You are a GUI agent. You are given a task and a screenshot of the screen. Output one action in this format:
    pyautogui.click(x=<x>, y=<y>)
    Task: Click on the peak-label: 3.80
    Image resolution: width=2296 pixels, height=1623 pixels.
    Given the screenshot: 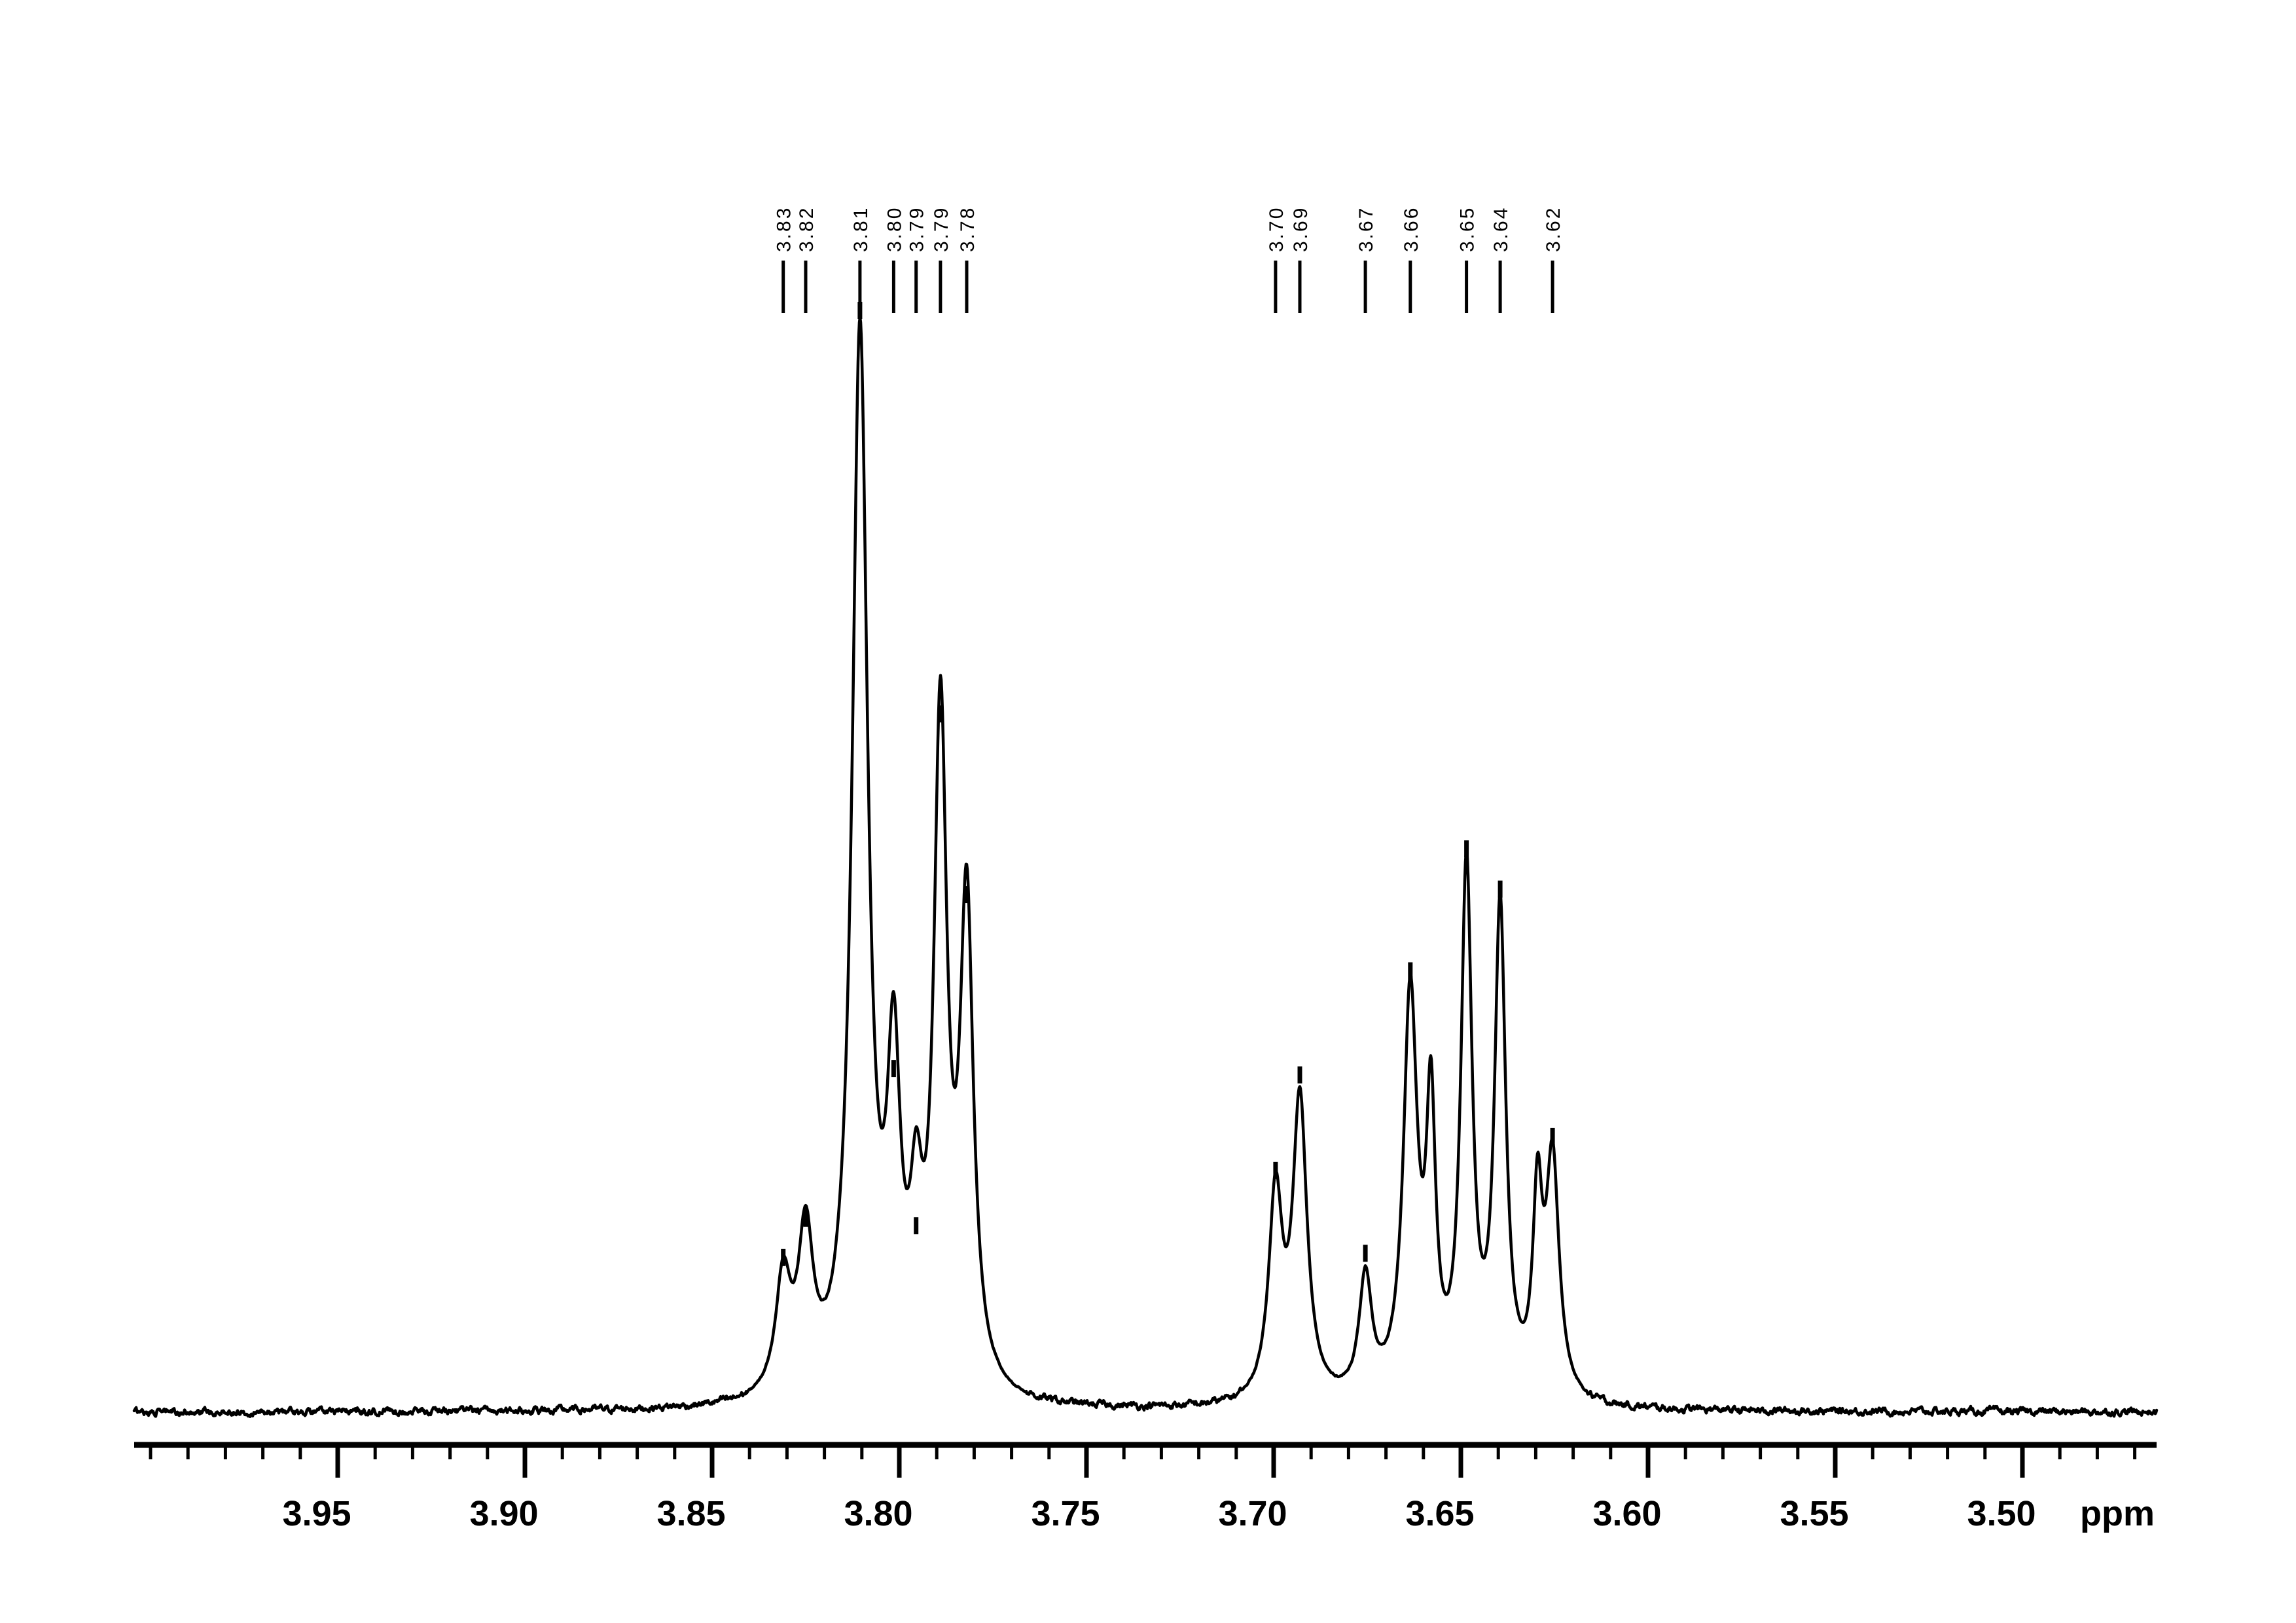 What is the action you would take?
    pyautogui.click(x=895, y=229)
    